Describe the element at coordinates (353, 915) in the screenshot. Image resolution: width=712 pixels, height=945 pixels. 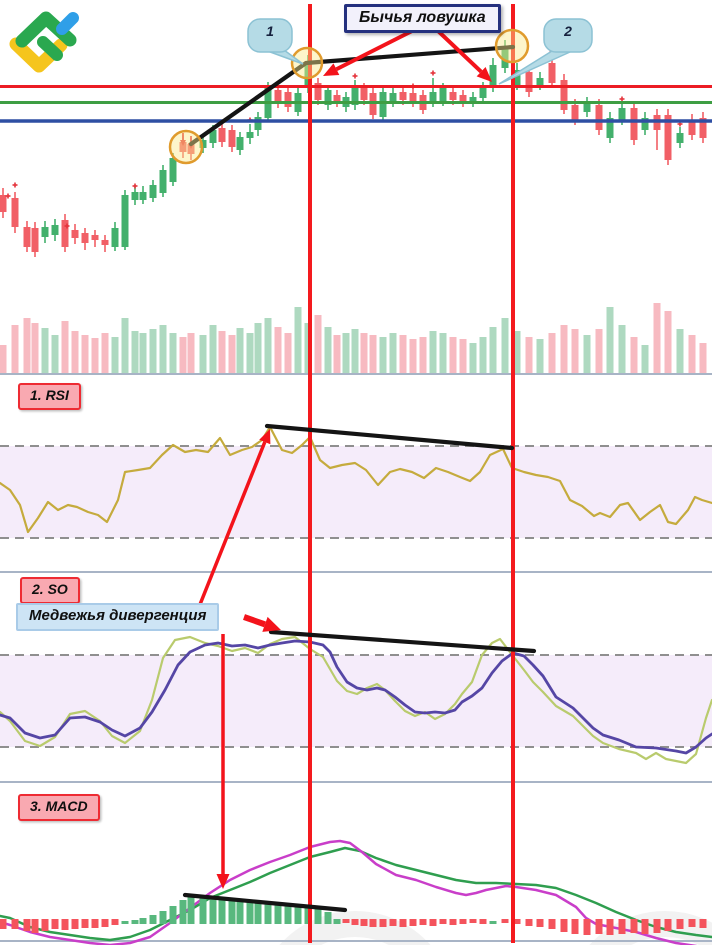
I see `macd-histogram` at that location.